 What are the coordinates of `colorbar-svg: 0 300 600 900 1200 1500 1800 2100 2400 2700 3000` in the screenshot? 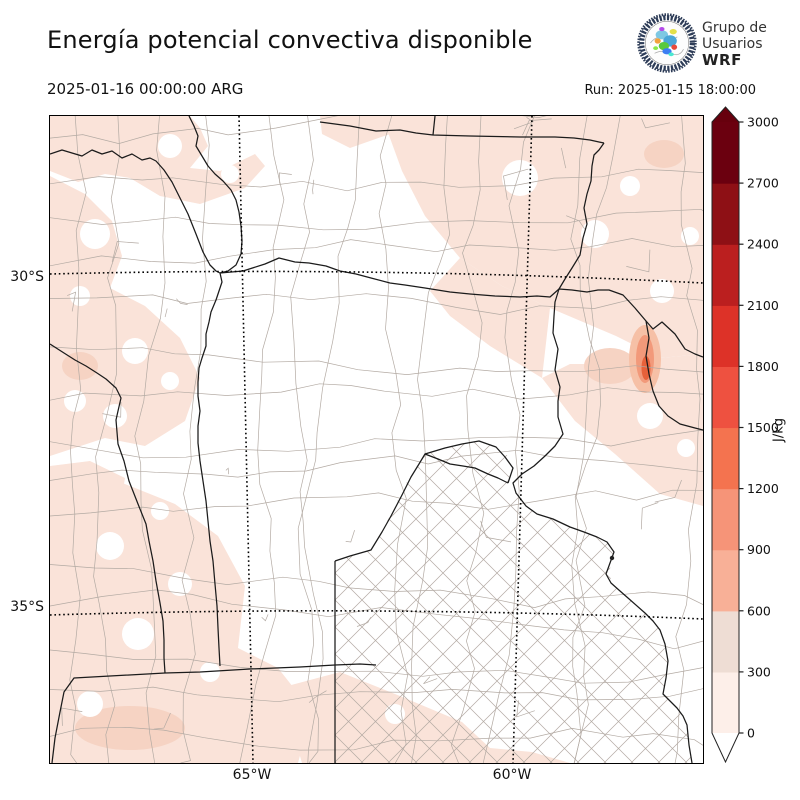 It's located at (745, 435).